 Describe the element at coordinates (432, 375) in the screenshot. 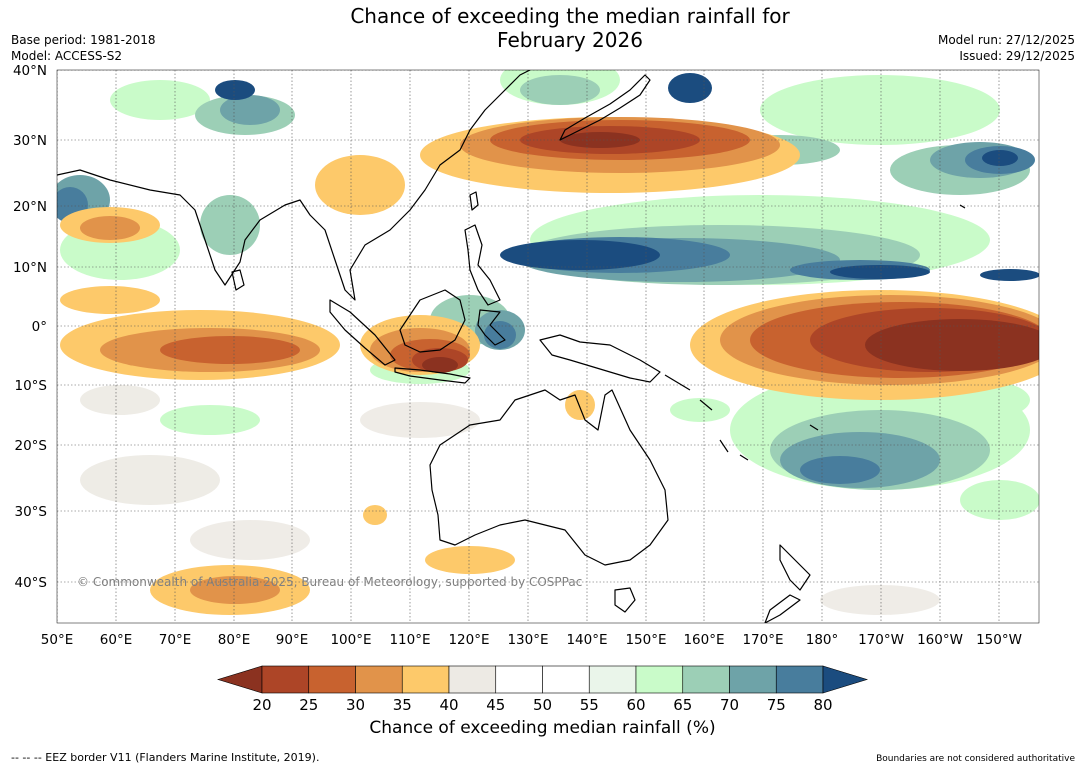

I see `java-coast` at that location.